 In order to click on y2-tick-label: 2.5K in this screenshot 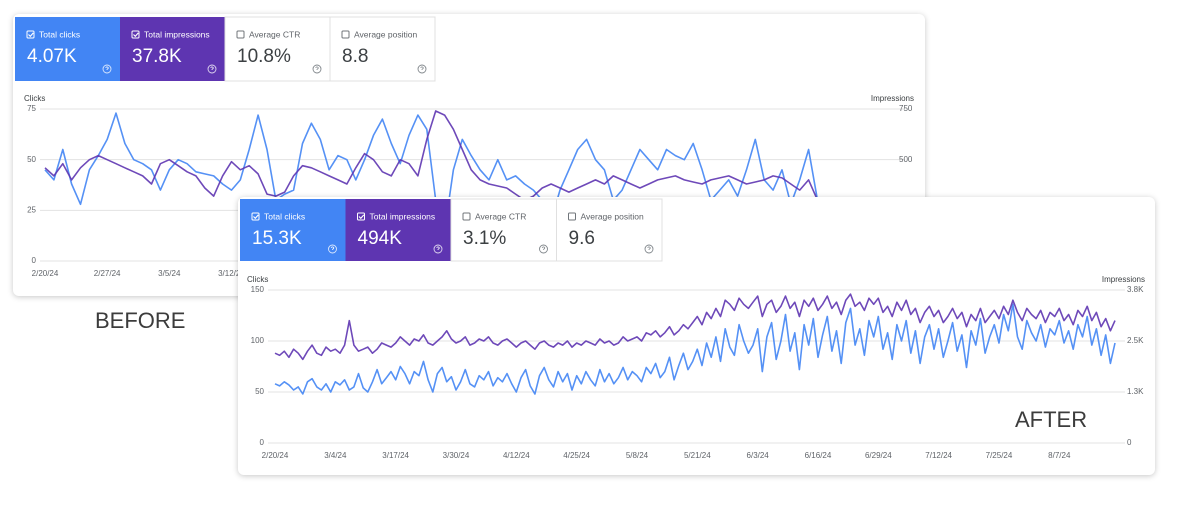, I will do `click(1135, 340)`.